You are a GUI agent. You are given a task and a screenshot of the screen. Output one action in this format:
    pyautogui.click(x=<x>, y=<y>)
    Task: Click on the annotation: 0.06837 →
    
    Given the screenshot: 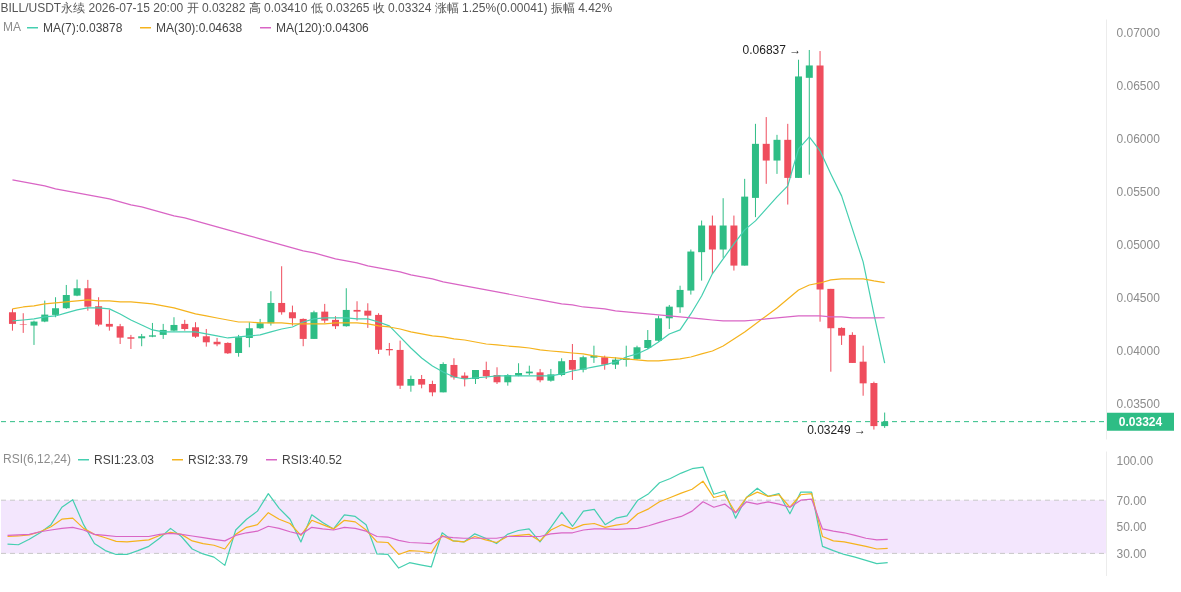 What is the action you would take?
    pyautogui.click(x=772, y=50)
    